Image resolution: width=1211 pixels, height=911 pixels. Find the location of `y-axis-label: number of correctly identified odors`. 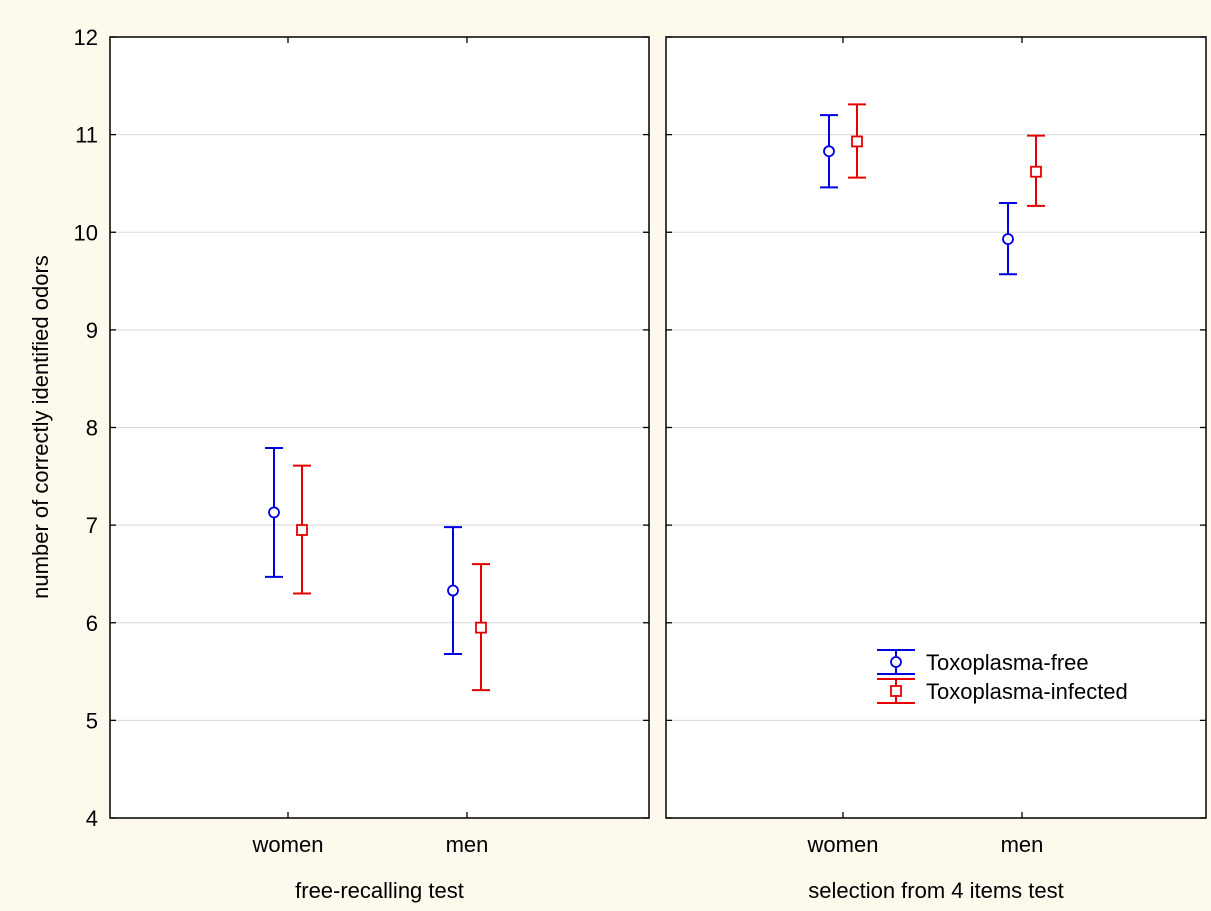

y-axis-label: number of correctly identified odors is located at coordinates (40, 427).